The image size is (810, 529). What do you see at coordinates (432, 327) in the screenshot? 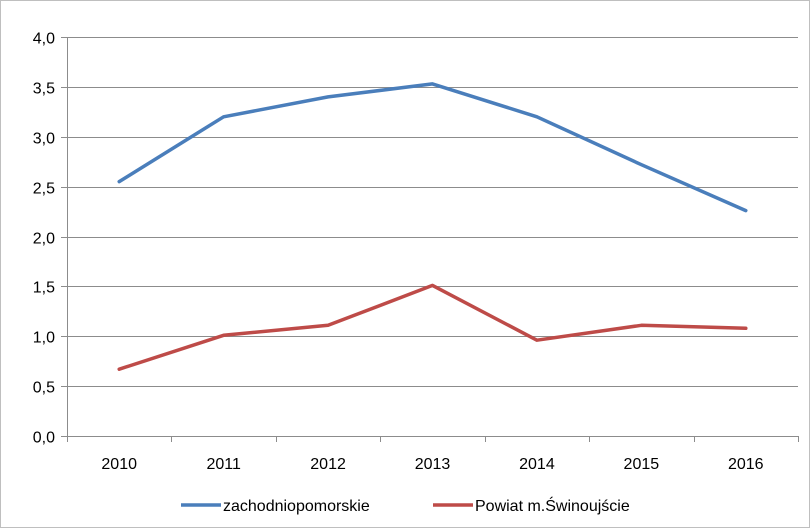
I see `series-line` at bounding box center [432, 327].